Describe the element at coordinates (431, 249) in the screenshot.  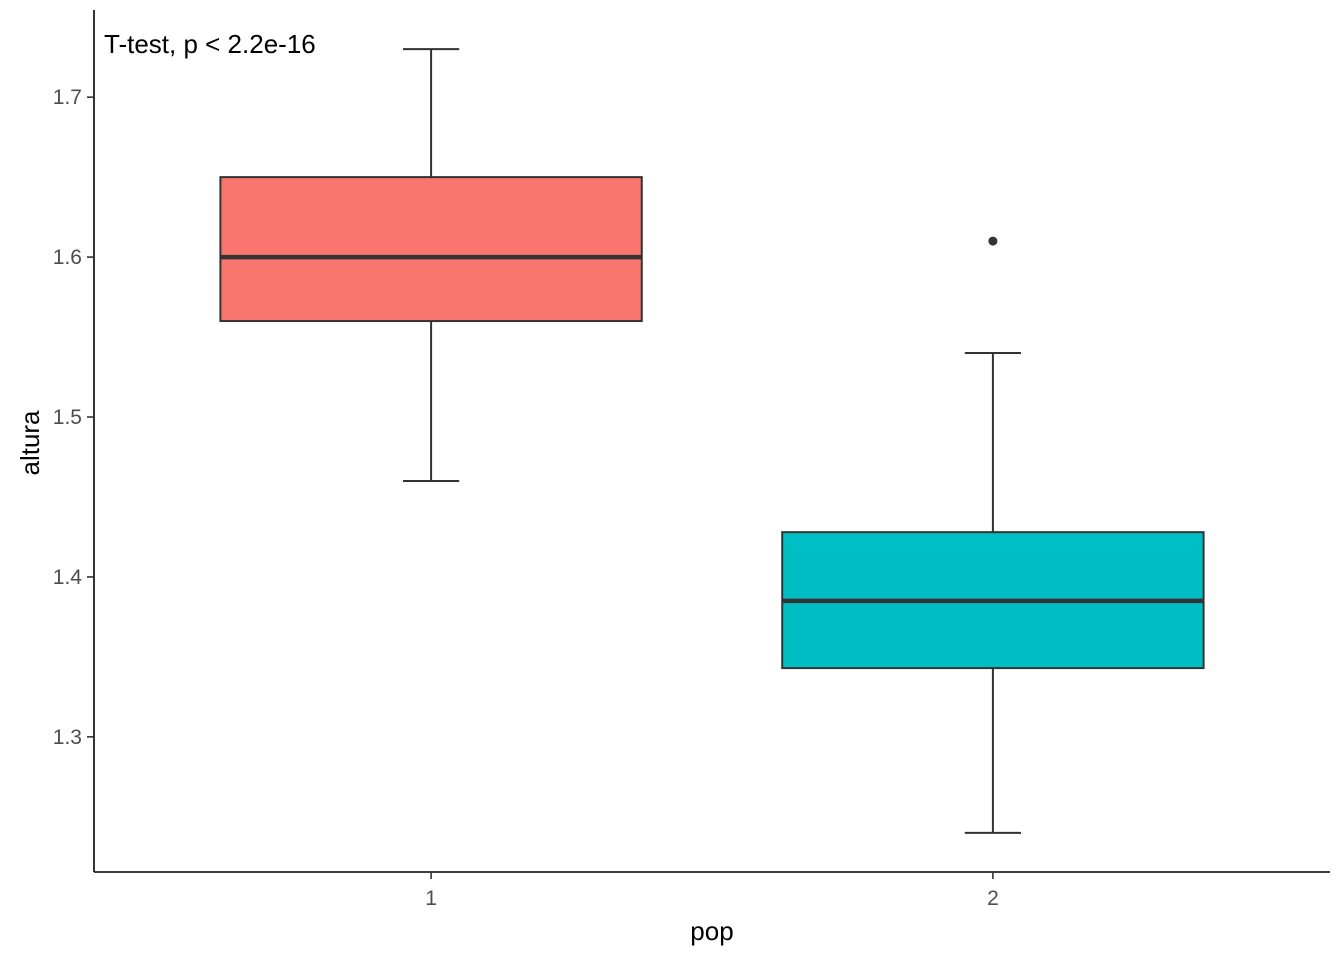
I see `iqr-box` at that location.